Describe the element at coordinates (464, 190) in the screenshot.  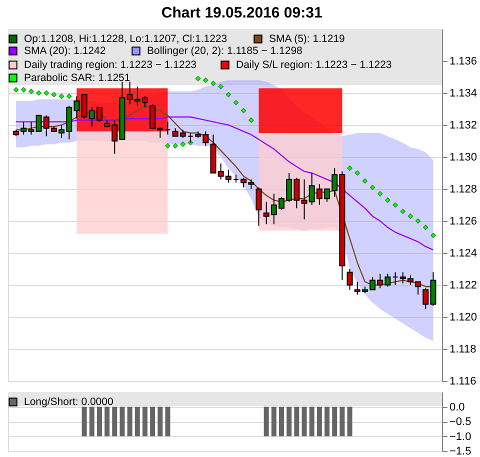
I see `y-tick-label: 1.128` at that location.